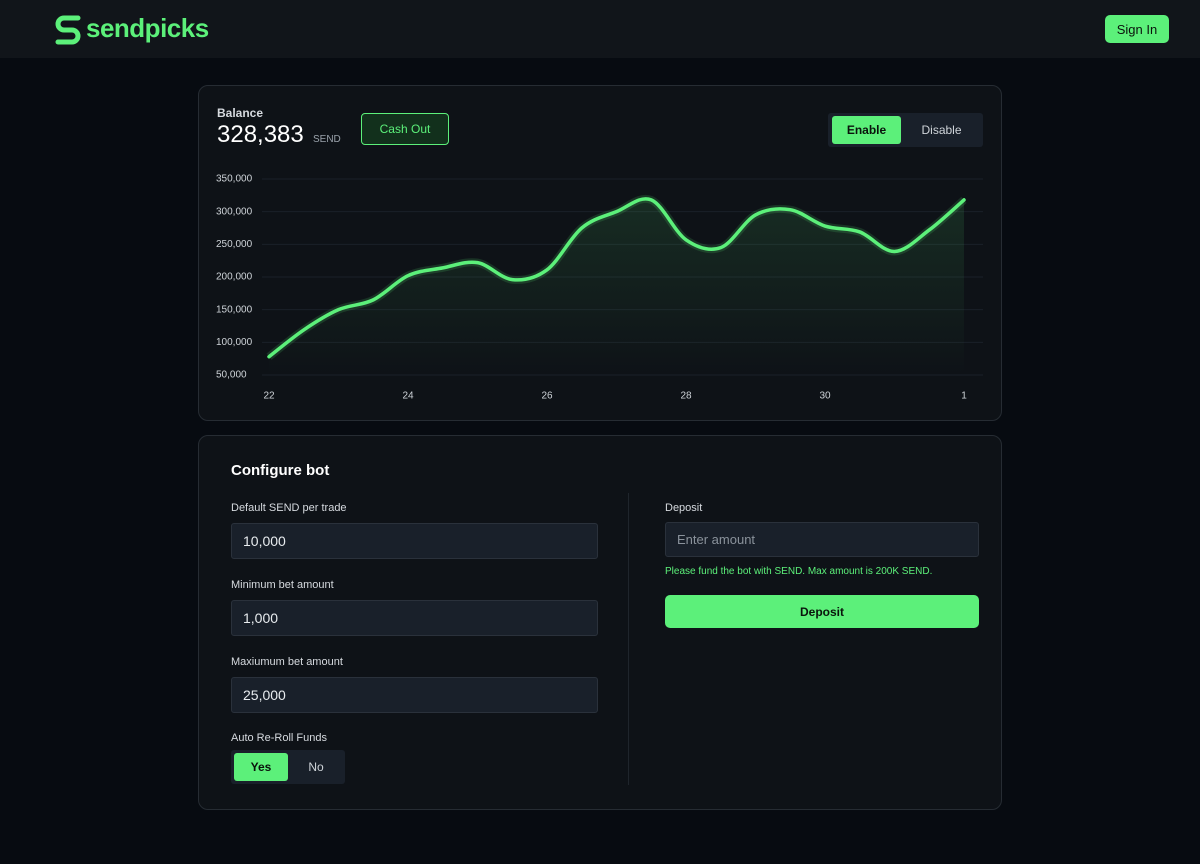 The image size is (1200, 864). Describe the element at coordinates (261, 767) in the screenshot. I see `yes-button: Yes` at that location.